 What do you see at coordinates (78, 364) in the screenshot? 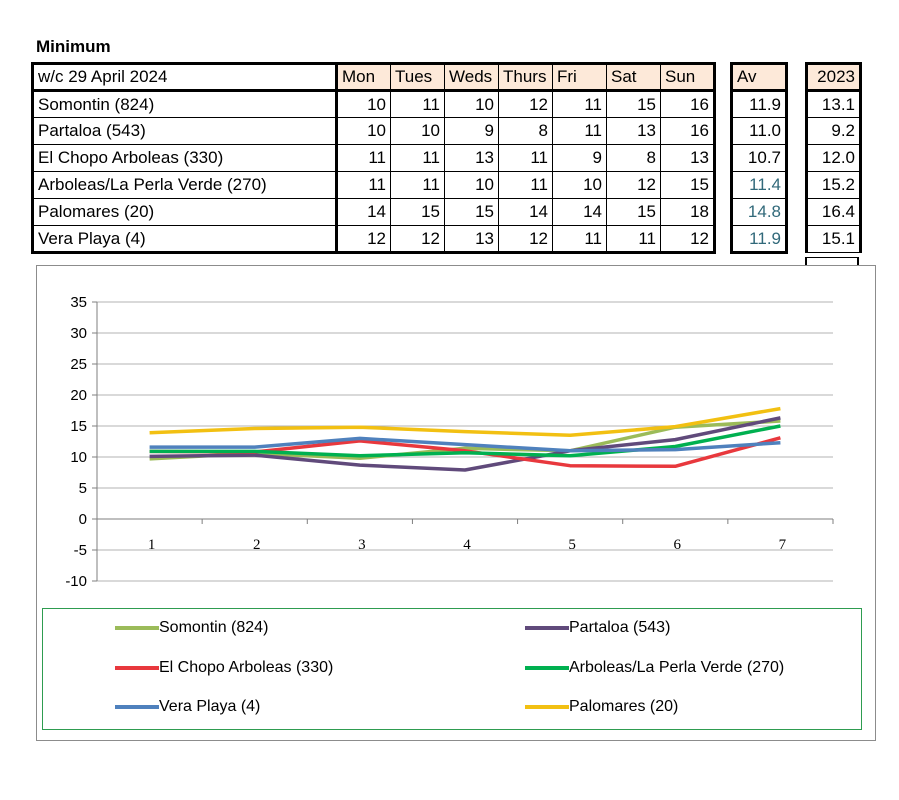
I see `y-tick-label: 25` at bounding box center [78, 364].